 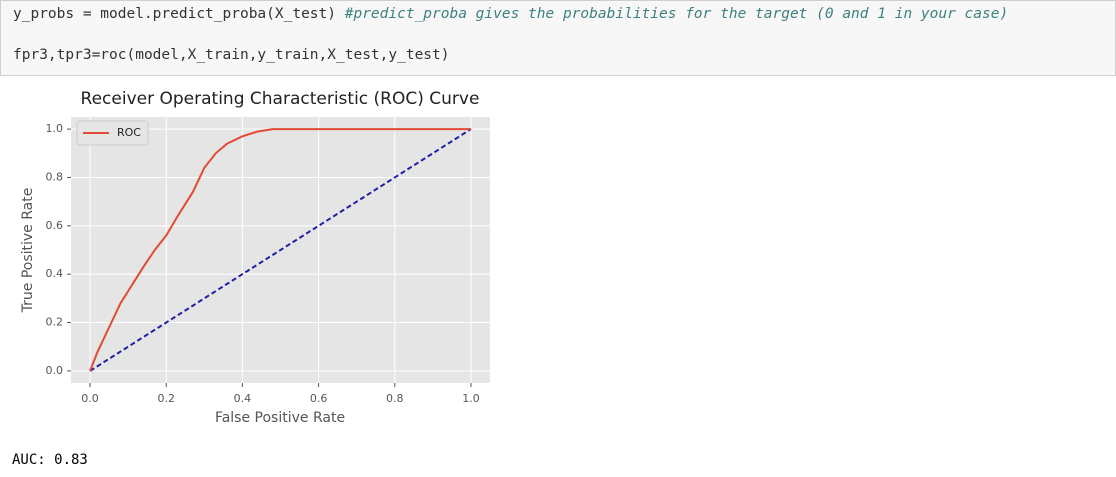 I want to click on x-tick-label: 1.0, so click(x=471, y=398).